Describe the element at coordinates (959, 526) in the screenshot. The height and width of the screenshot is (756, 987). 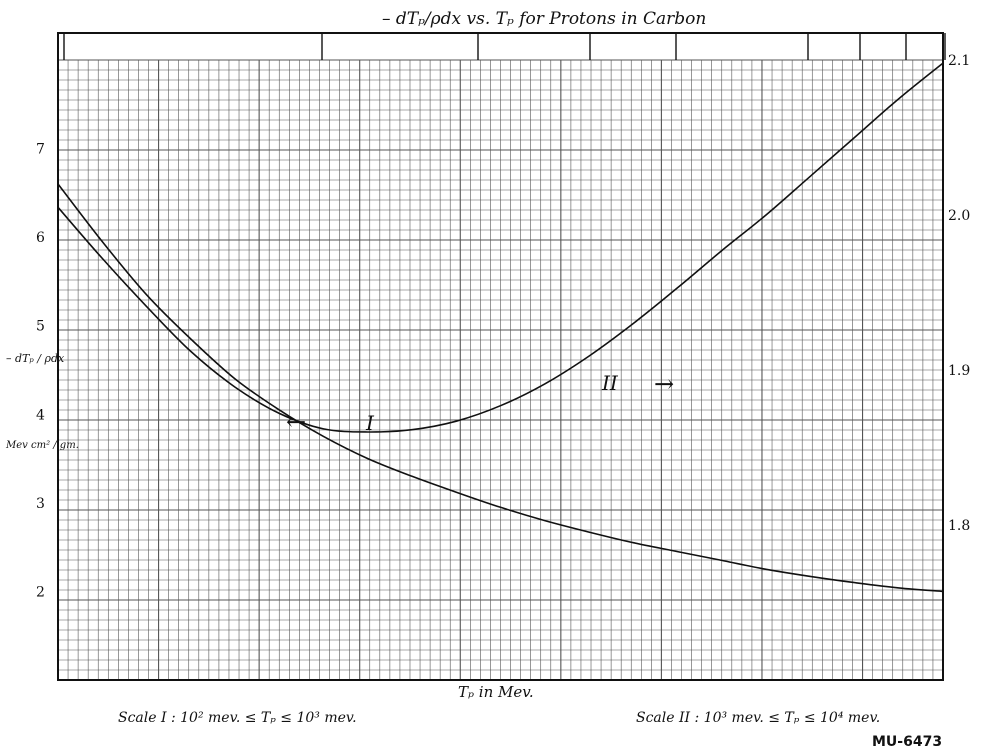
I see `y-right-tick-label: 1.8` at that location.